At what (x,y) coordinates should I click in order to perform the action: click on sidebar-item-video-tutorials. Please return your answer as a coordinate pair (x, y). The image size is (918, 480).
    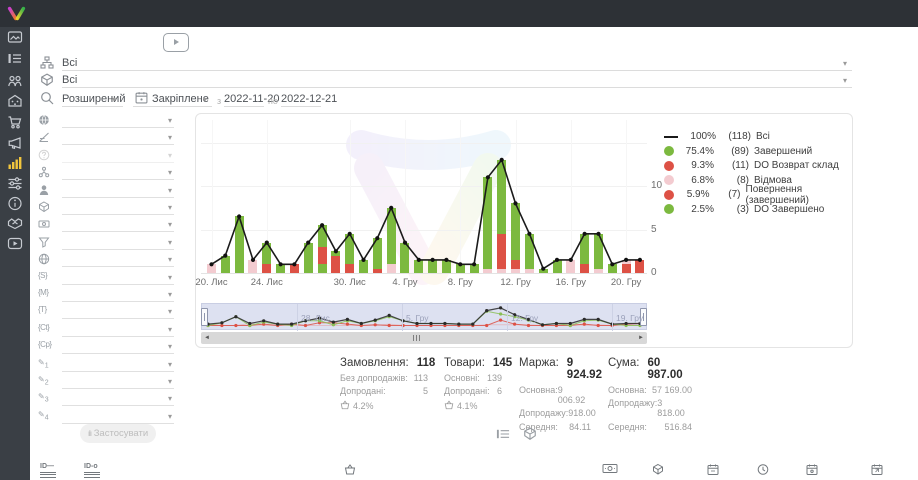
    Looking at the image, I should click on (15, 243).